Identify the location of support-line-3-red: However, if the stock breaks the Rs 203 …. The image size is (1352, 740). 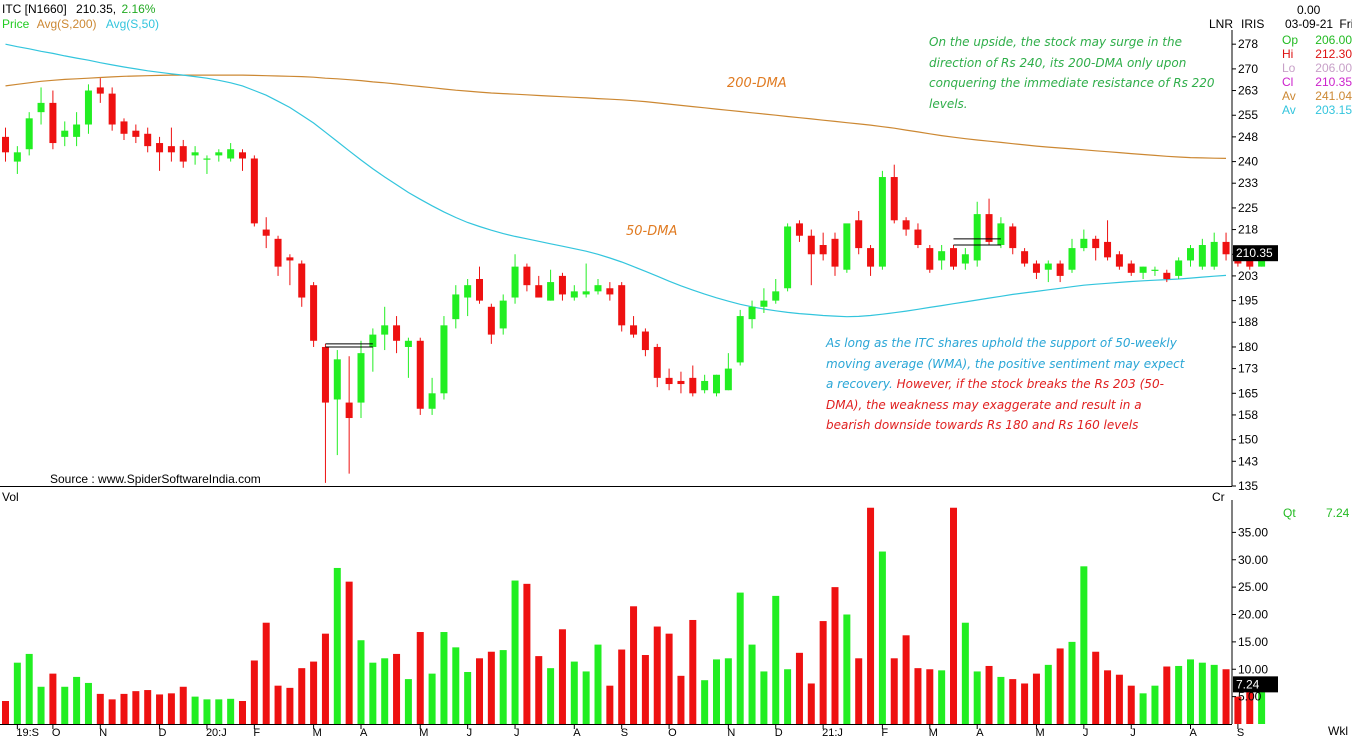
(1028, 384).